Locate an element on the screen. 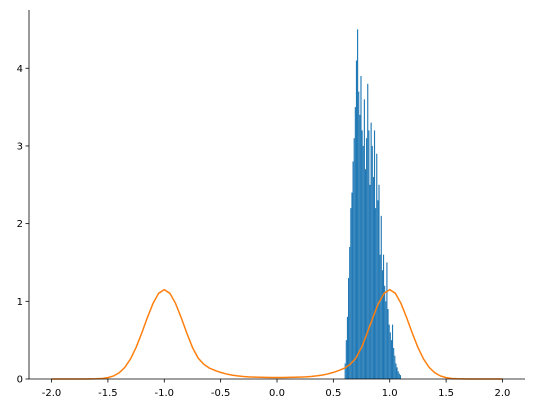  x-tick-label: -0.5 is located at coordinates (221, 393).